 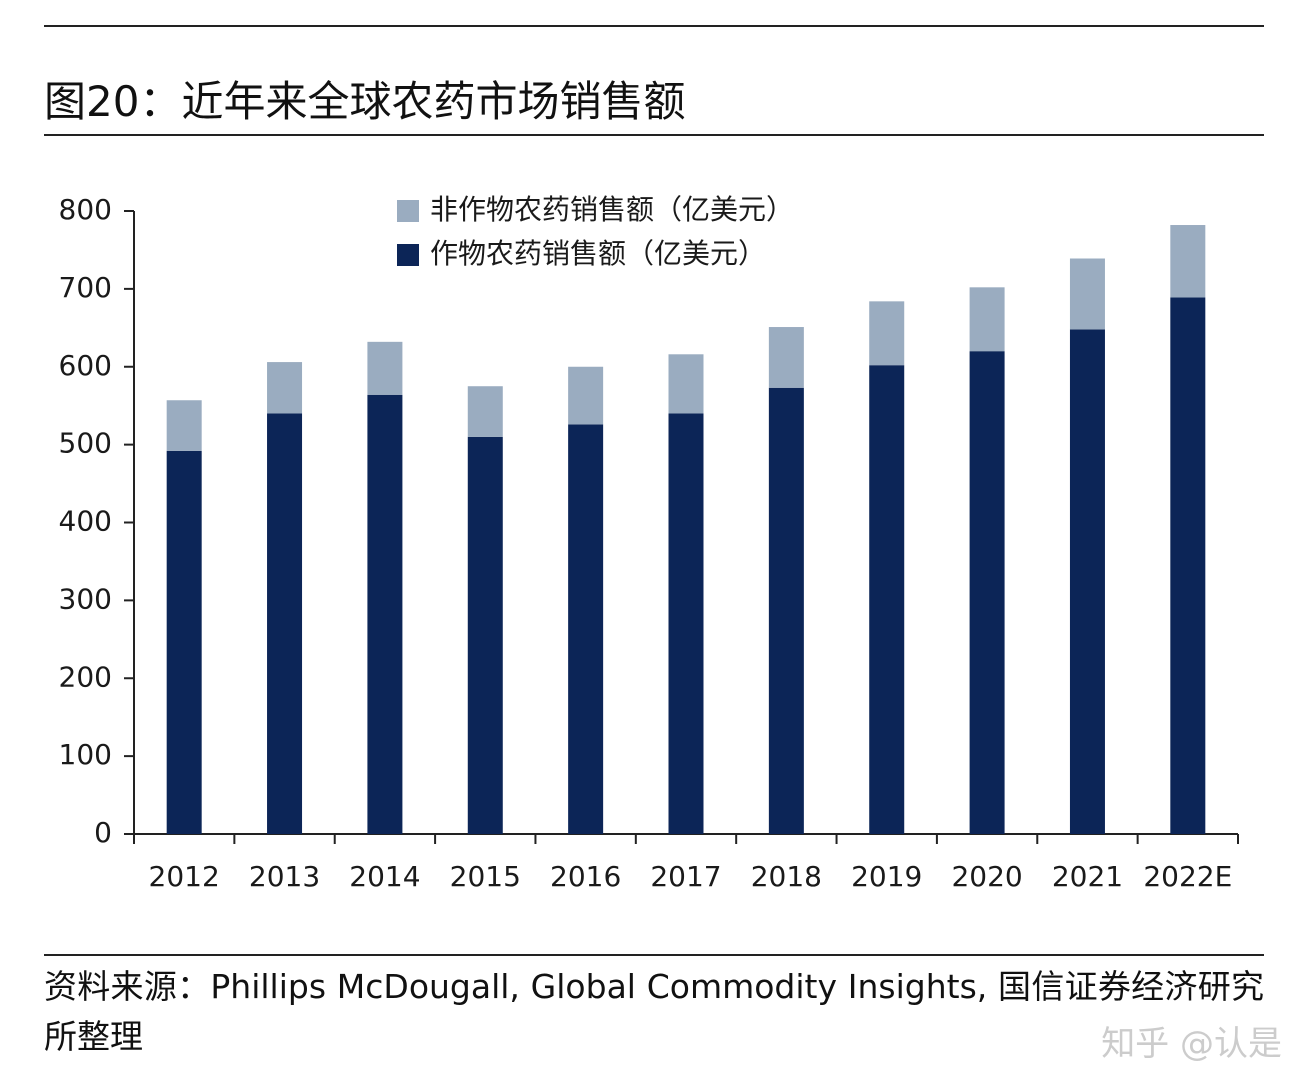 I want to click on y-tick-label: 200, so click(x=85, y=676).